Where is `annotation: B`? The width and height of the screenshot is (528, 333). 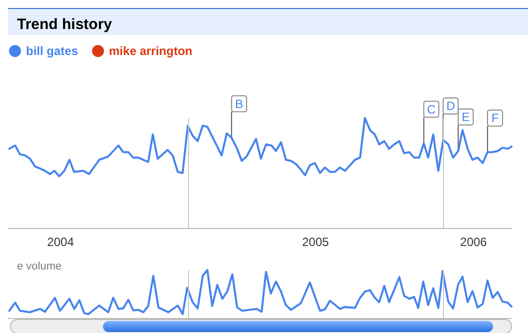 annotation: B is located at coordinates (239, 103).